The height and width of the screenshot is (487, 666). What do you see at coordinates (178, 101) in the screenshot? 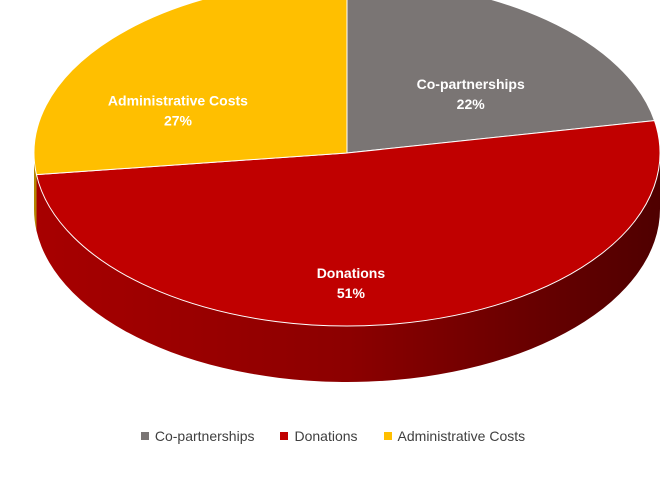
I see `data-label-name-administrative-costs: Administrative Costs` at bounding box center [178, 101].